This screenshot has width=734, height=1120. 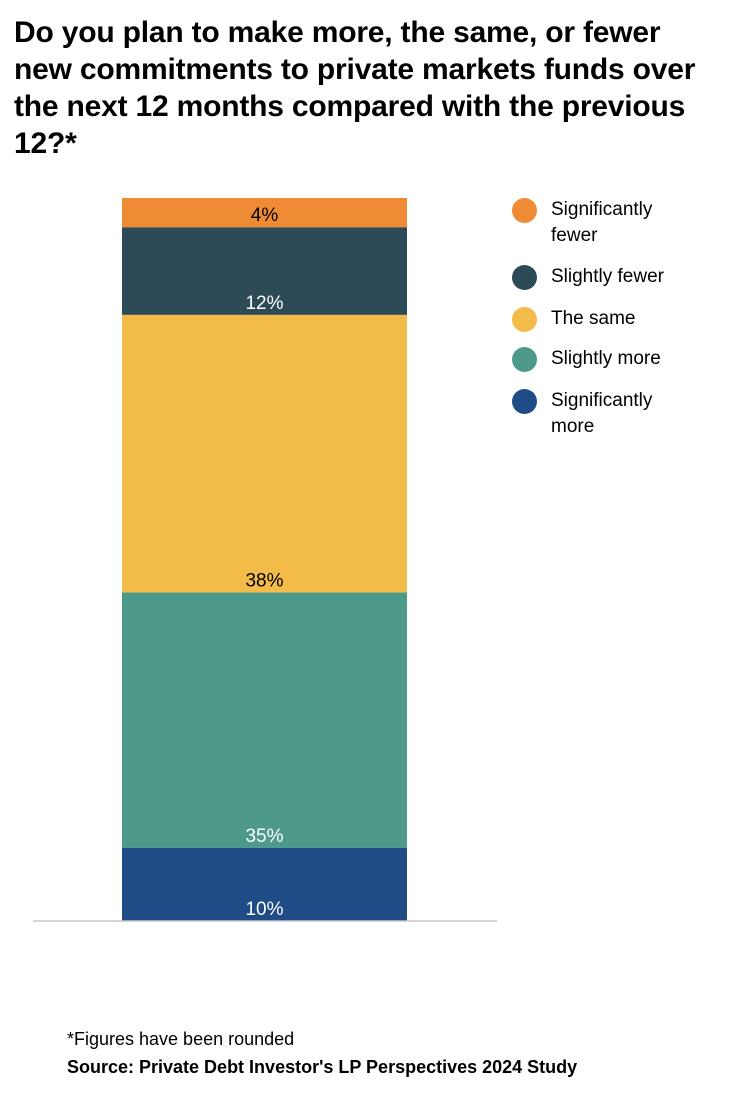 I want to click on data-label: 35%, so click(x=264, y=836).